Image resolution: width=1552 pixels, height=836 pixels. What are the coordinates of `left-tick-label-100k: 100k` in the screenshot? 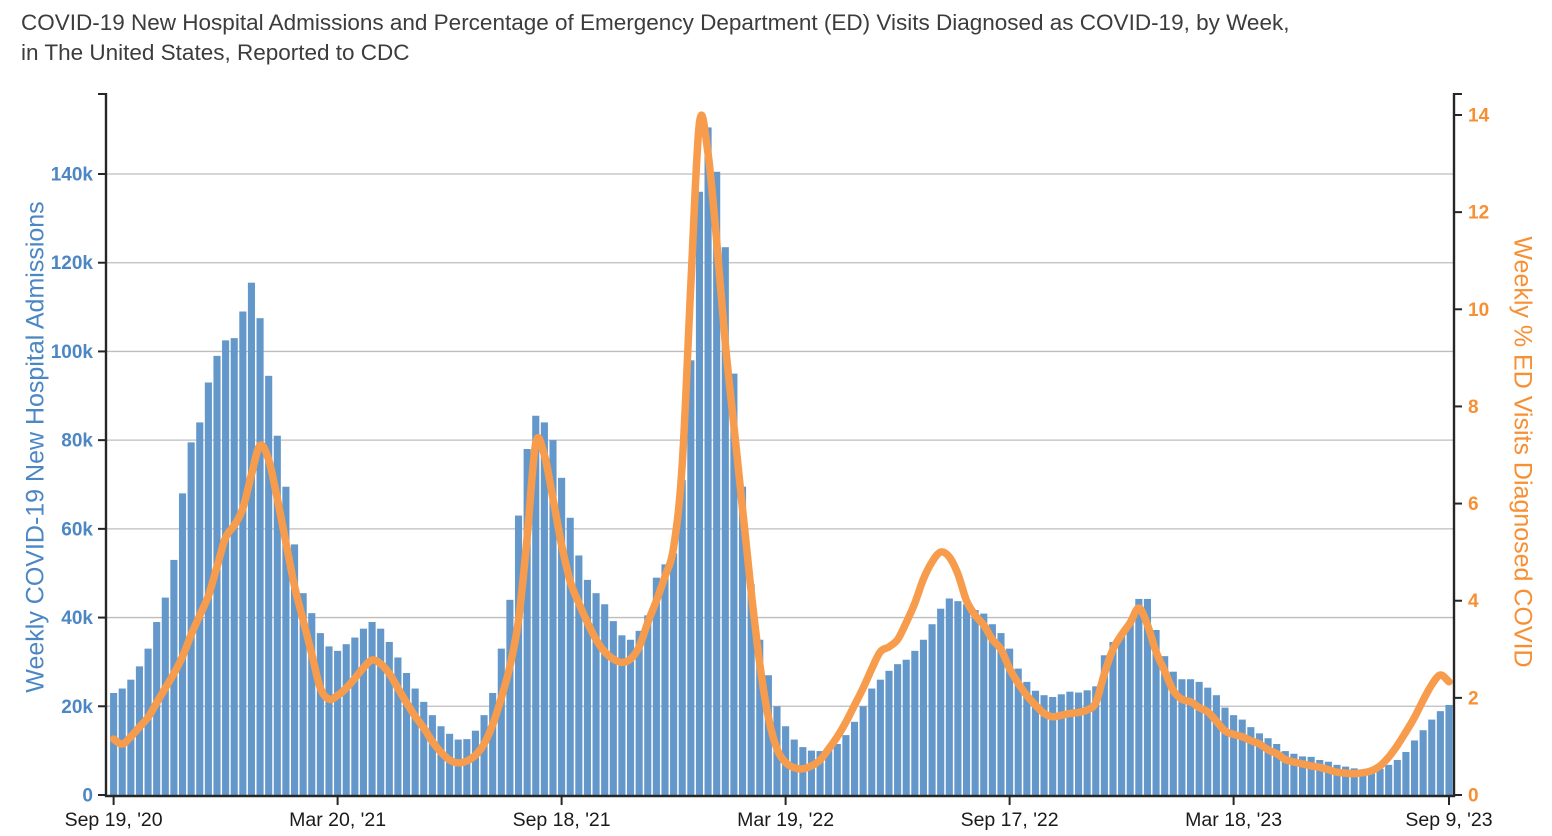 It's located at (72, 352).